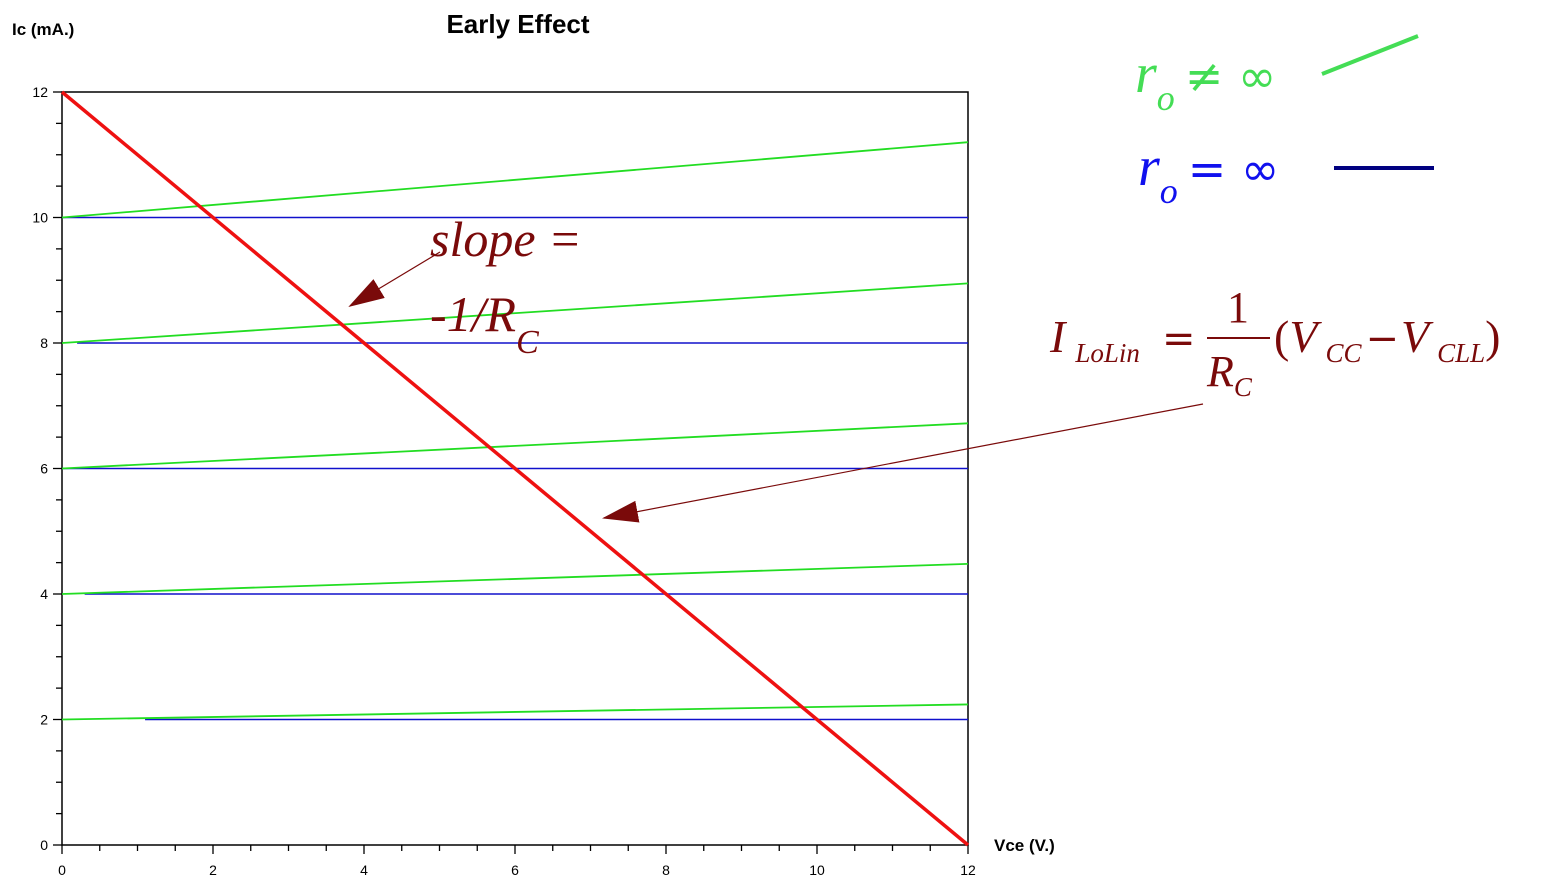 The height and width of the screenshot is (885, 1562). I want to click on y-tick-label: 12, so click(40, 92).